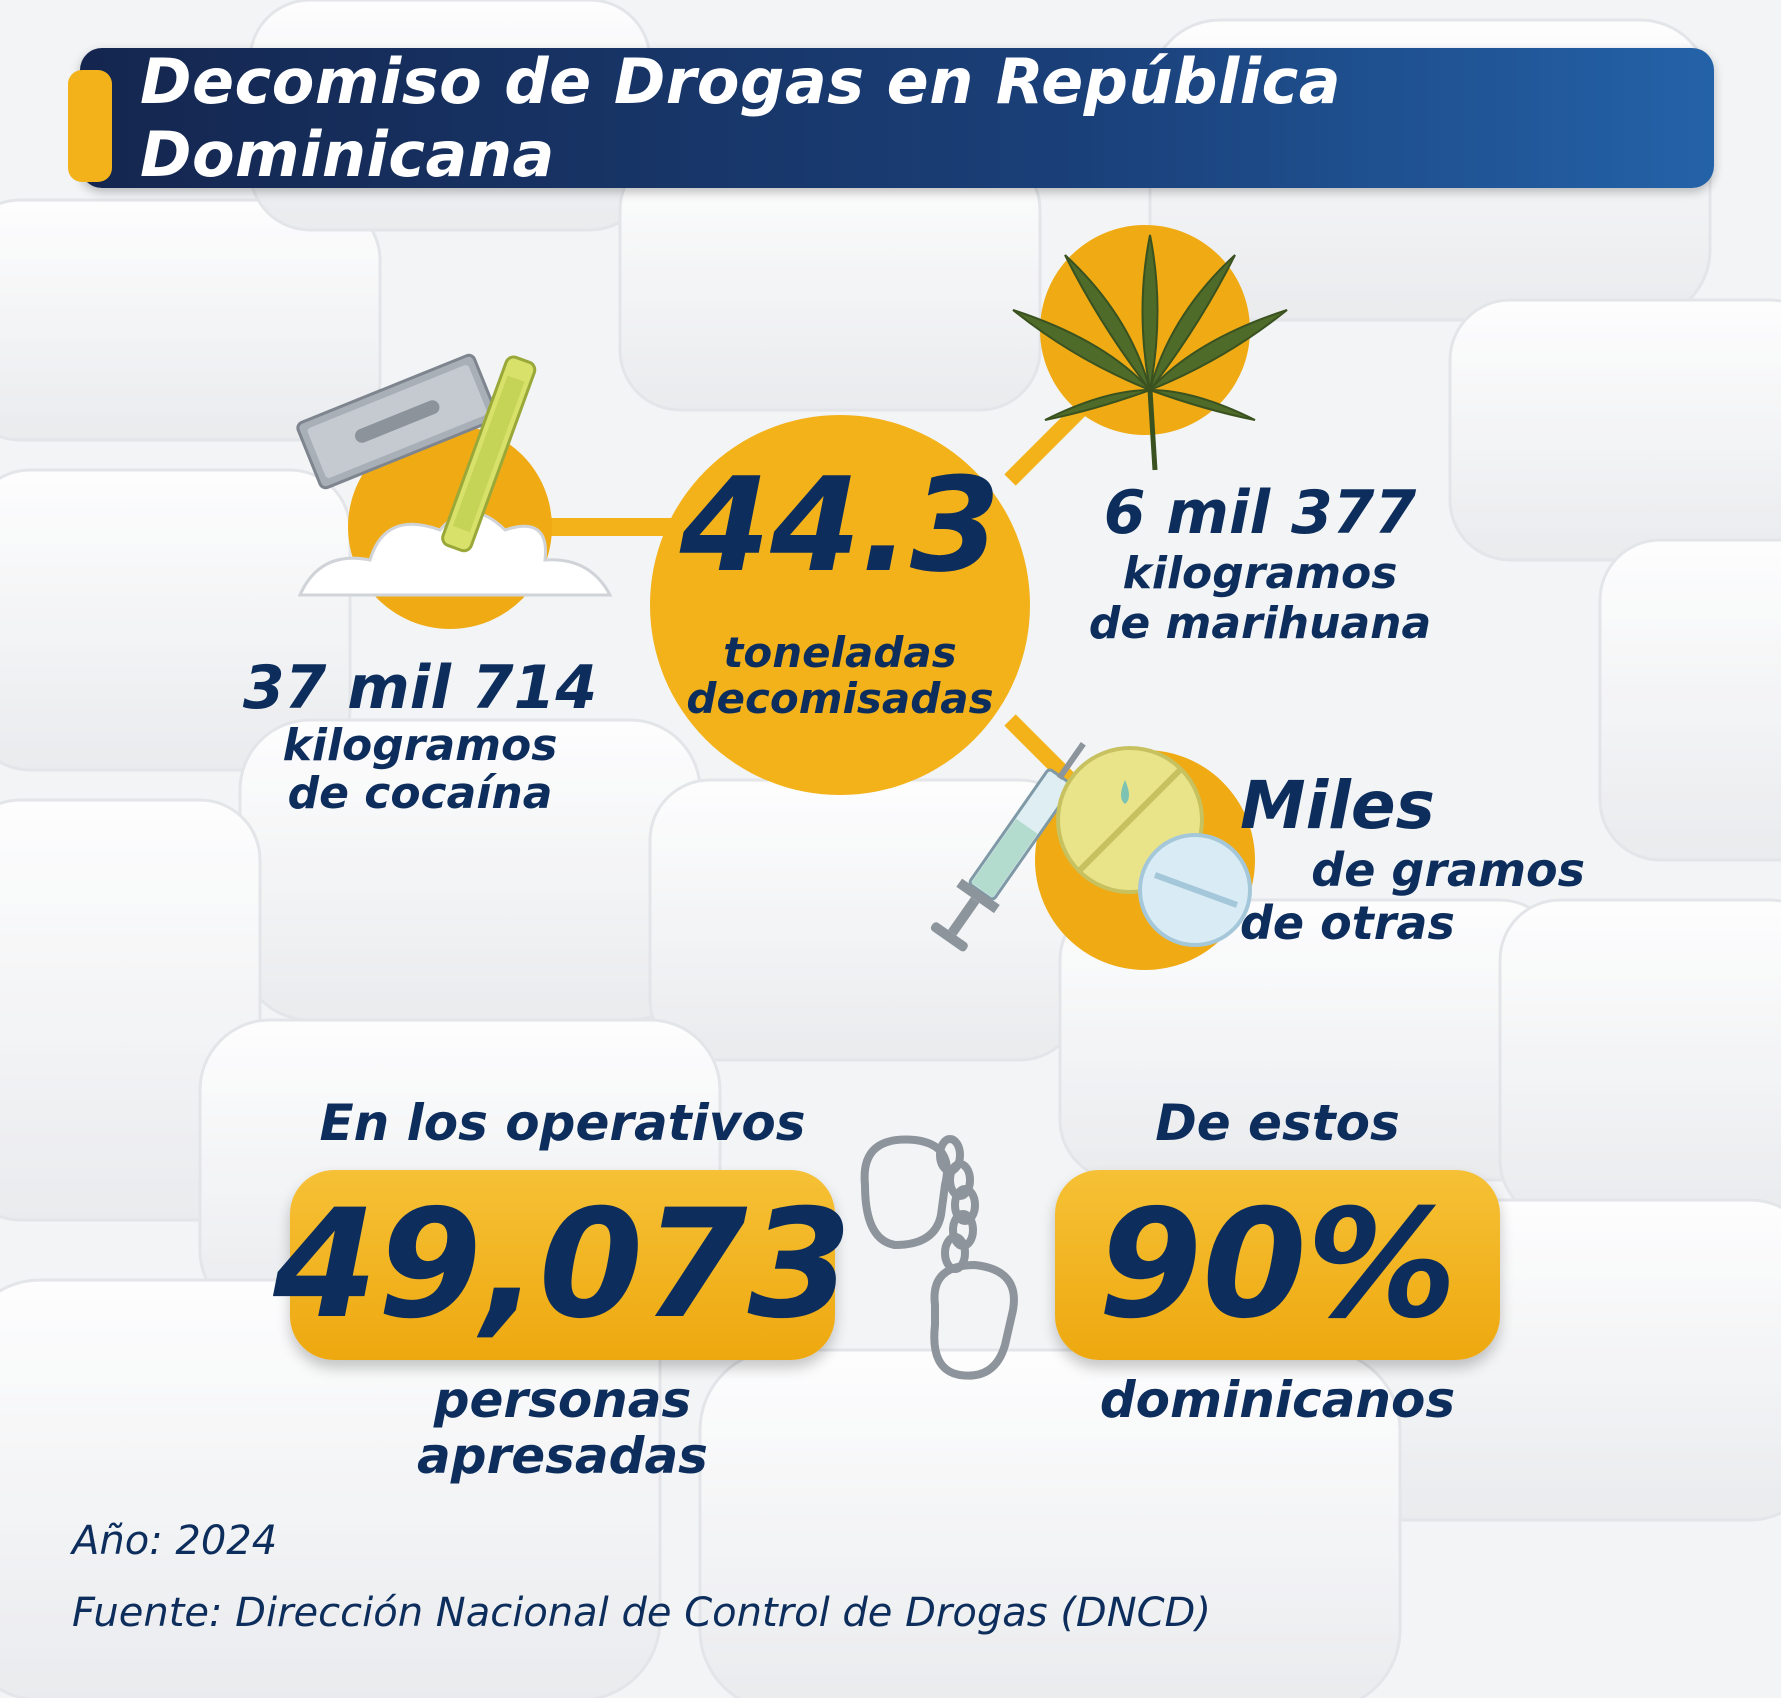 The height and width of the screenshot is (1698, 1781). Describe the element at coordinates (175, 1541) in the screenshot. I see `footer-year: Año: 2024` at that location.